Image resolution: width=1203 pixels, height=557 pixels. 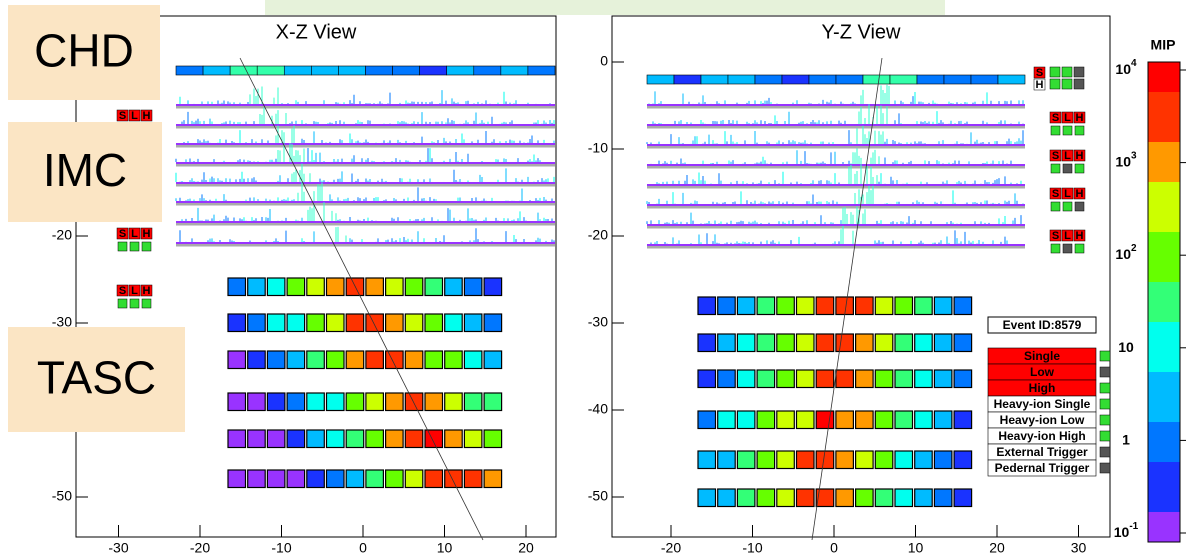 I want to click on y-tick-label: -30, so click(x=598, y=322).